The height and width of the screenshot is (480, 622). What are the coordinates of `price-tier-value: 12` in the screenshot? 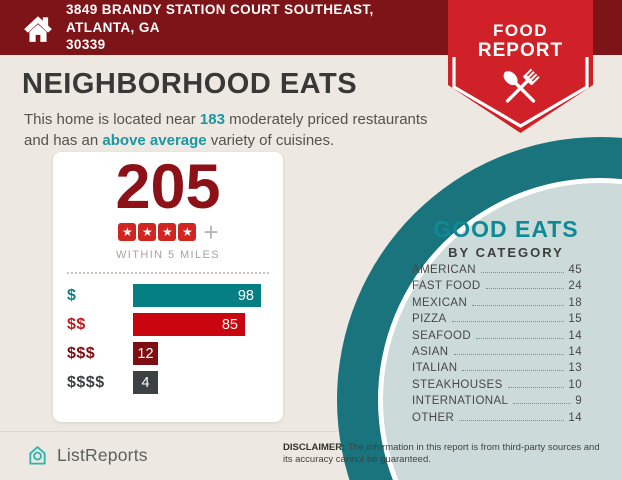 It's located at (145, 353).